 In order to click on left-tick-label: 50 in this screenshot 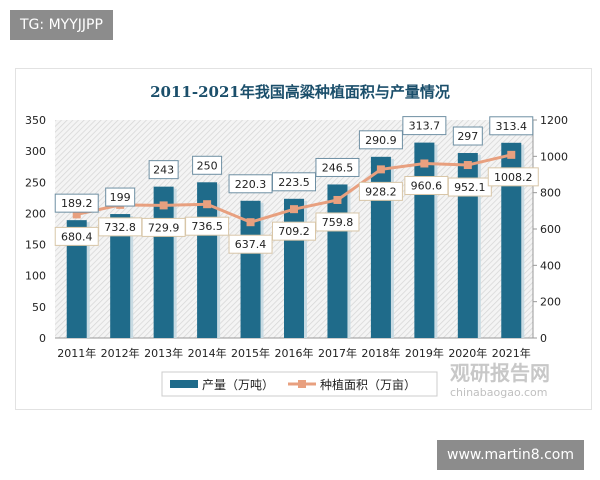, I will do `click(39, 307)`.